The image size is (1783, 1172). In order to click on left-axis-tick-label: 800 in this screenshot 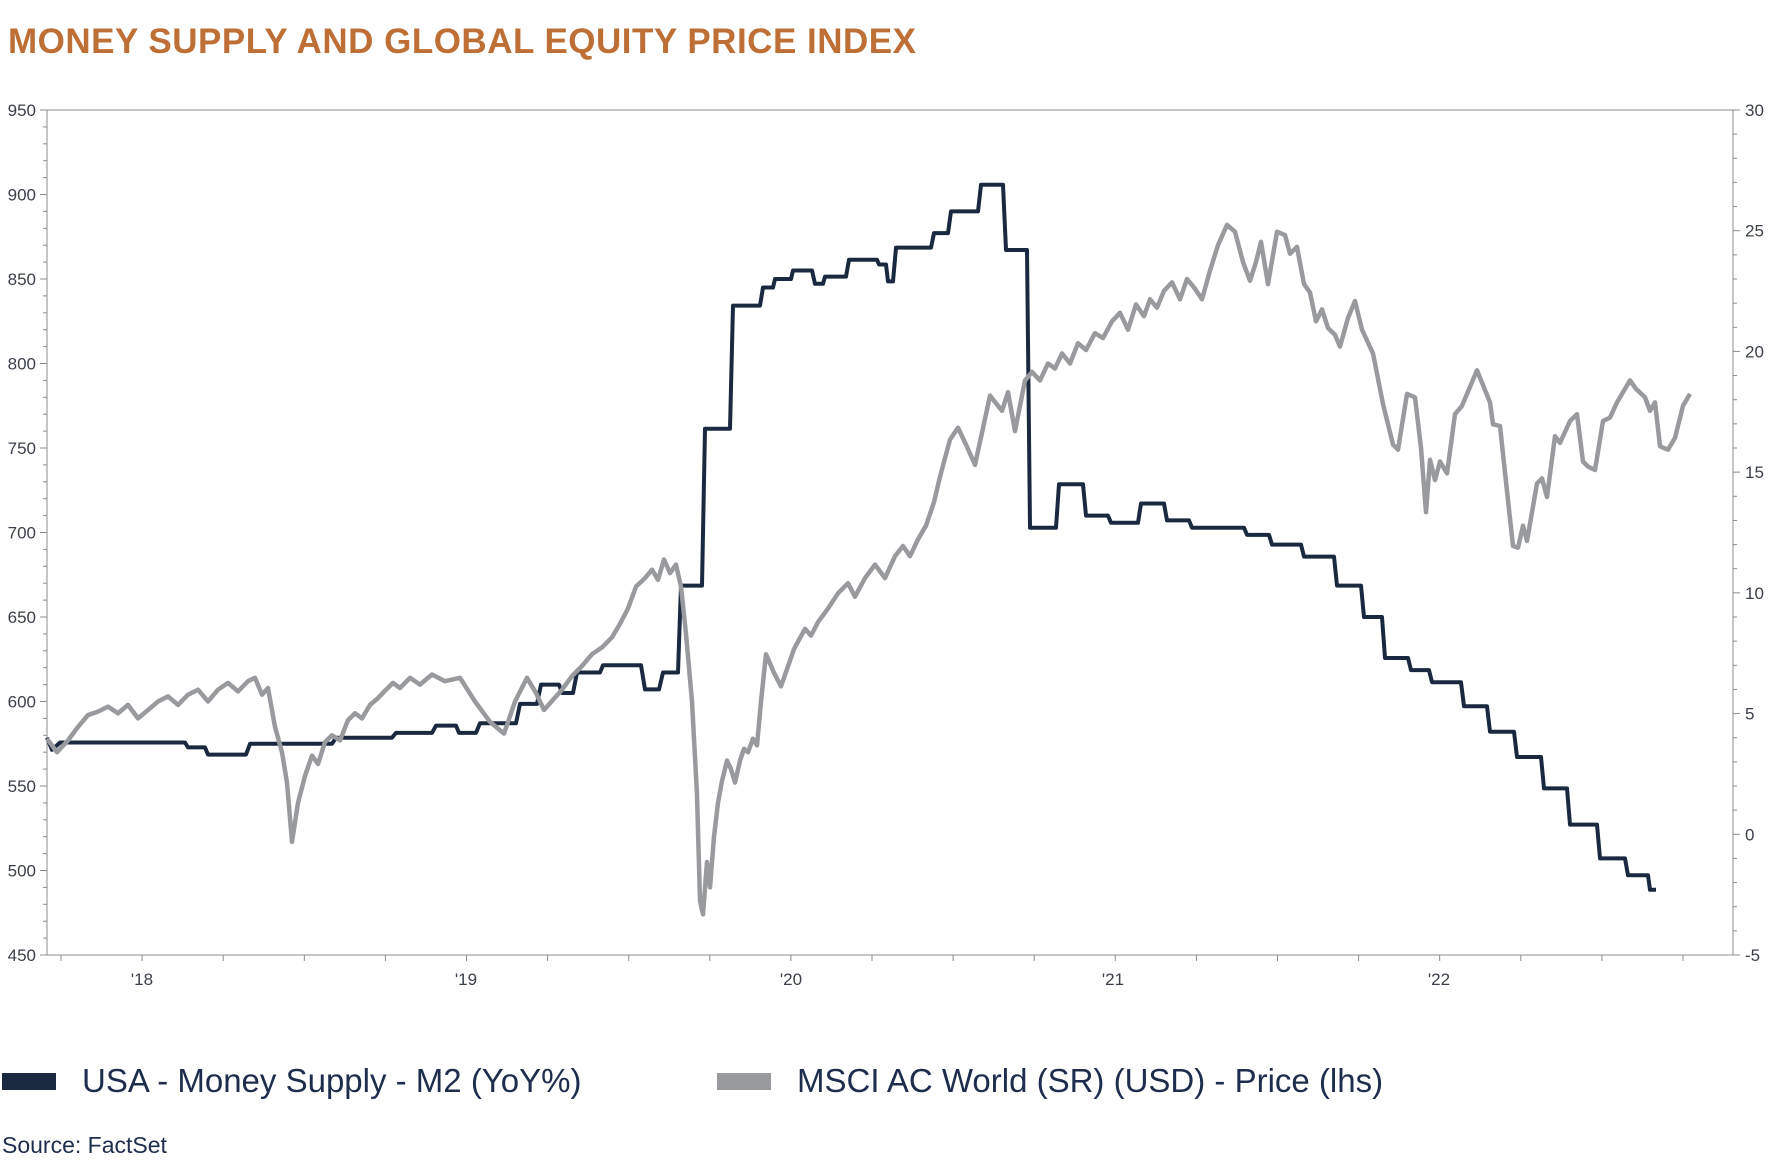, I will do `click(22, 364)`.